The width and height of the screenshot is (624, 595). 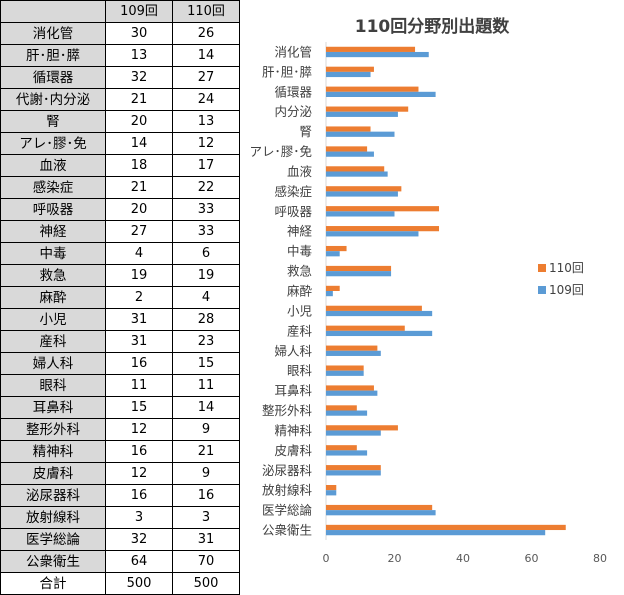 I want to click on row-label-cell: 代謝･内分泌, so click(x=53, y=99).